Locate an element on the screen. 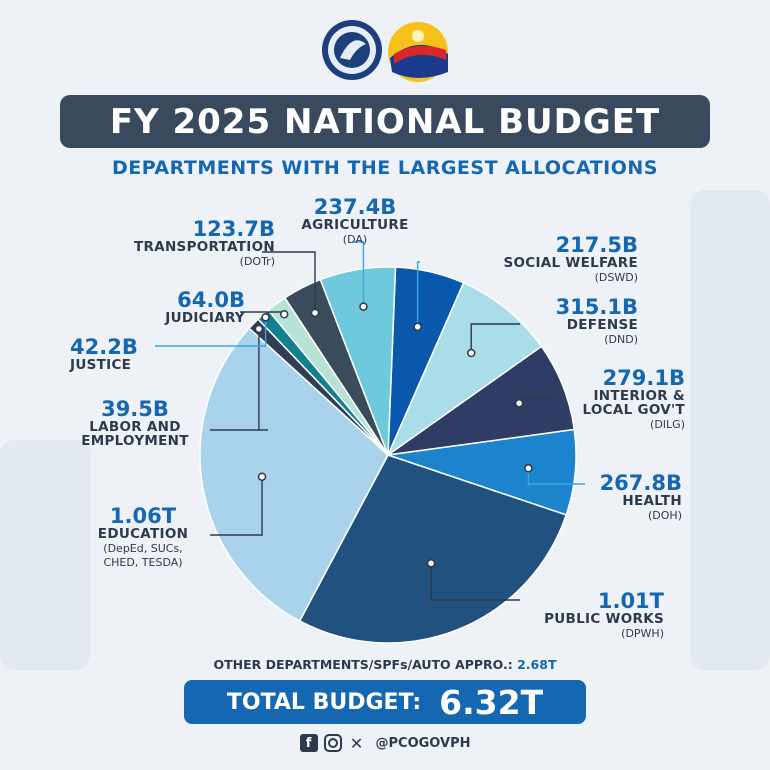 The height and width of the screenshot is (770, 770). health-value: 267.8B is located at coordinates (640, 483).